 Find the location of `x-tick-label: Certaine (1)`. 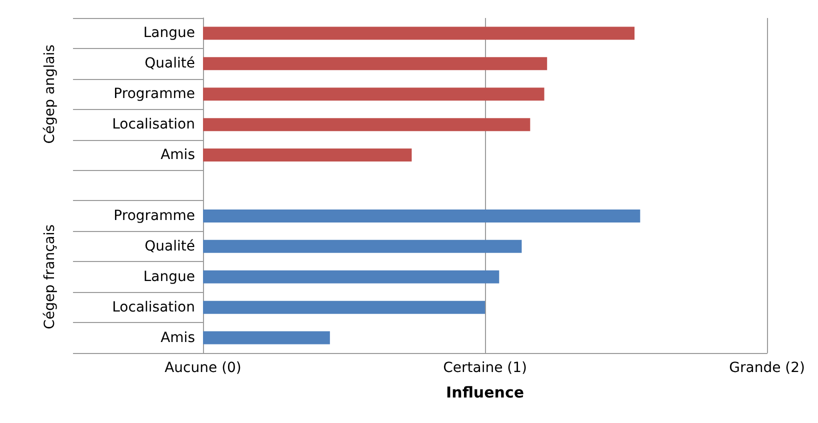

x-tick-label: Certaine (1) is located at coordinates (485, 368).